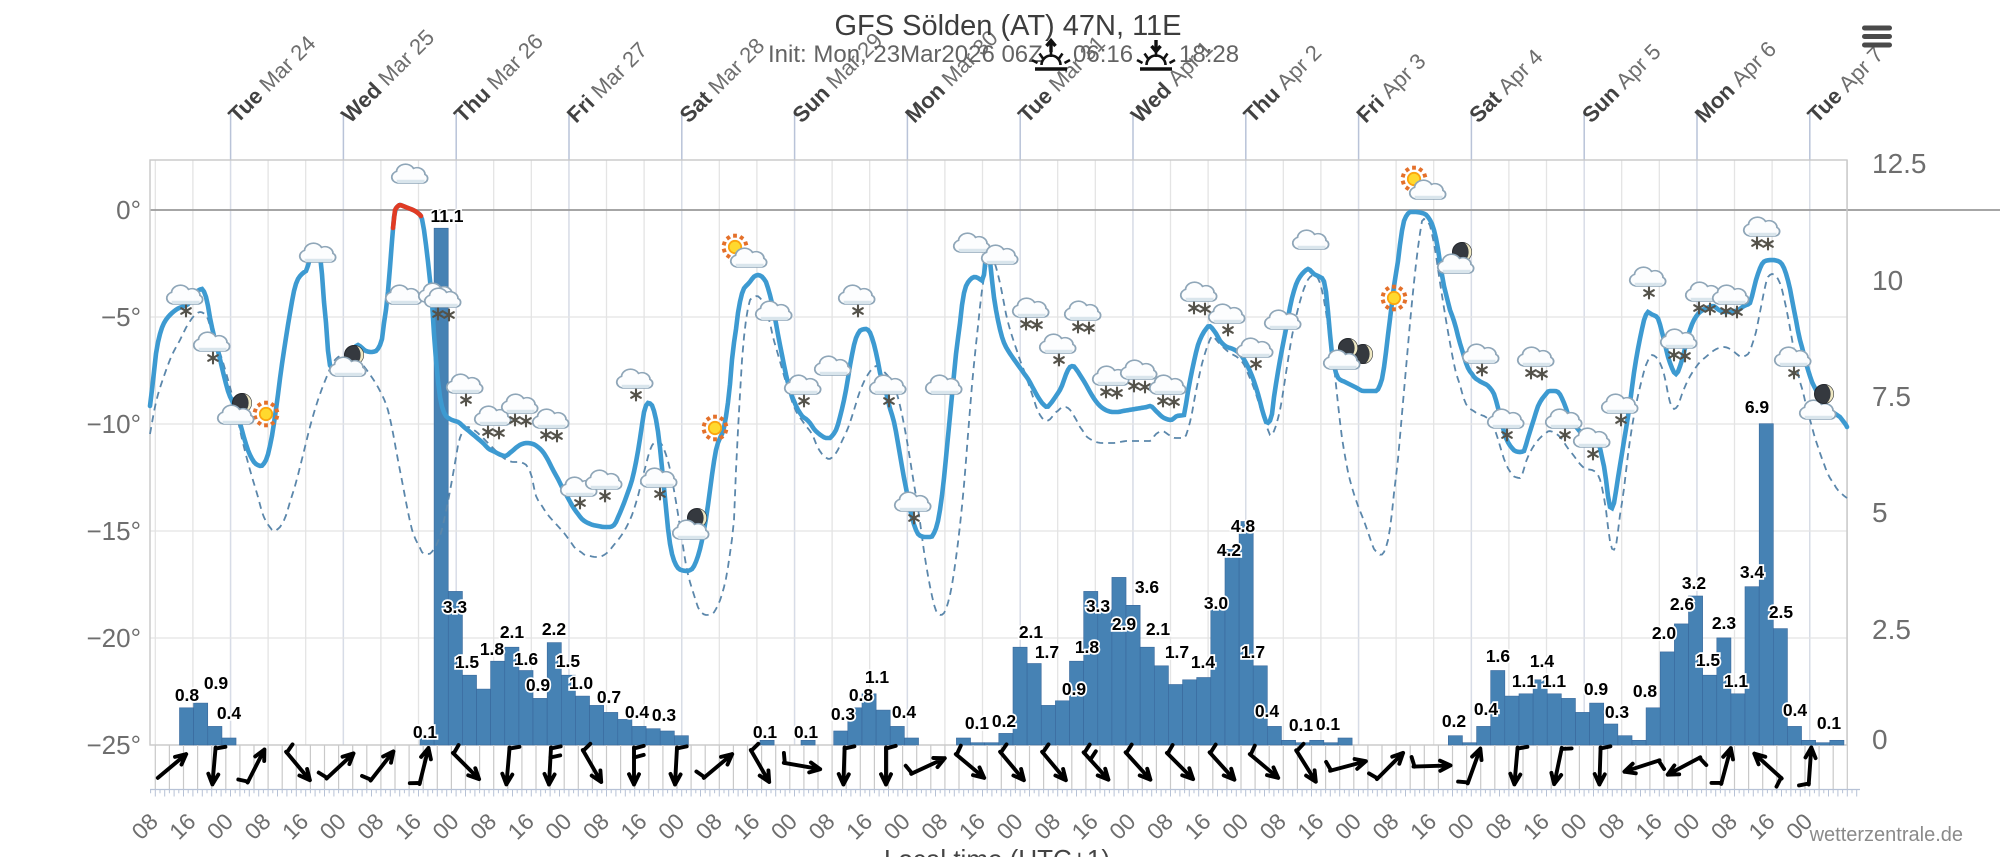 The height and width of the screenshot is (857, 2000). What do you see at coordinates (1886, 835) in the screenshot?
I see `svg-text: wetterzentrale.de` at bounding box center [1886, 835].